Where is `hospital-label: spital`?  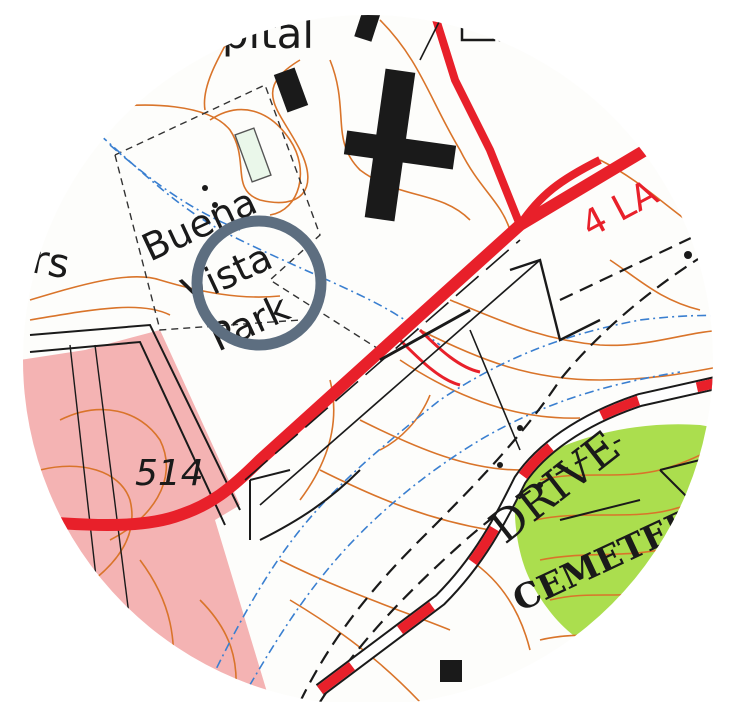
hospital-label: spital is located at coordinates (257, 33).